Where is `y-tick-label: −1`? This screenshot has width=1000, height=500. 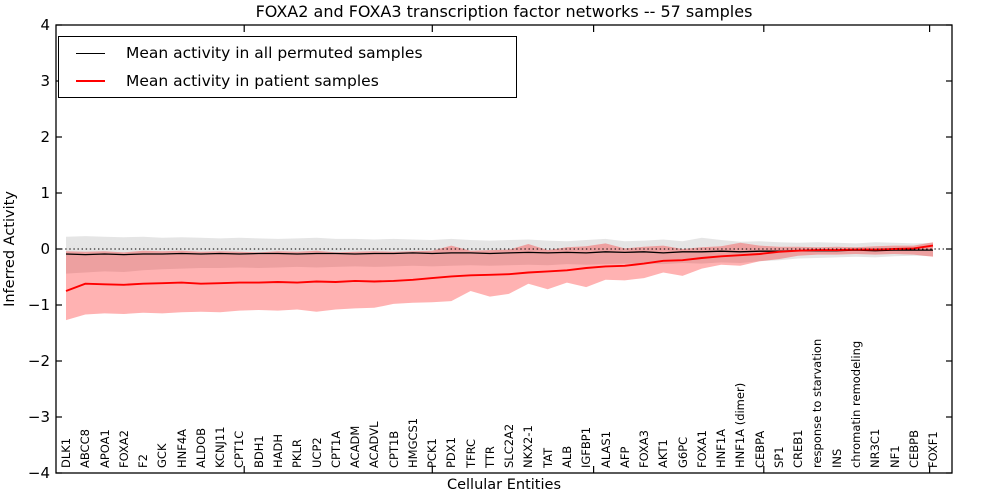 y-tick-label: −1 is located at coordinates (38, 305).